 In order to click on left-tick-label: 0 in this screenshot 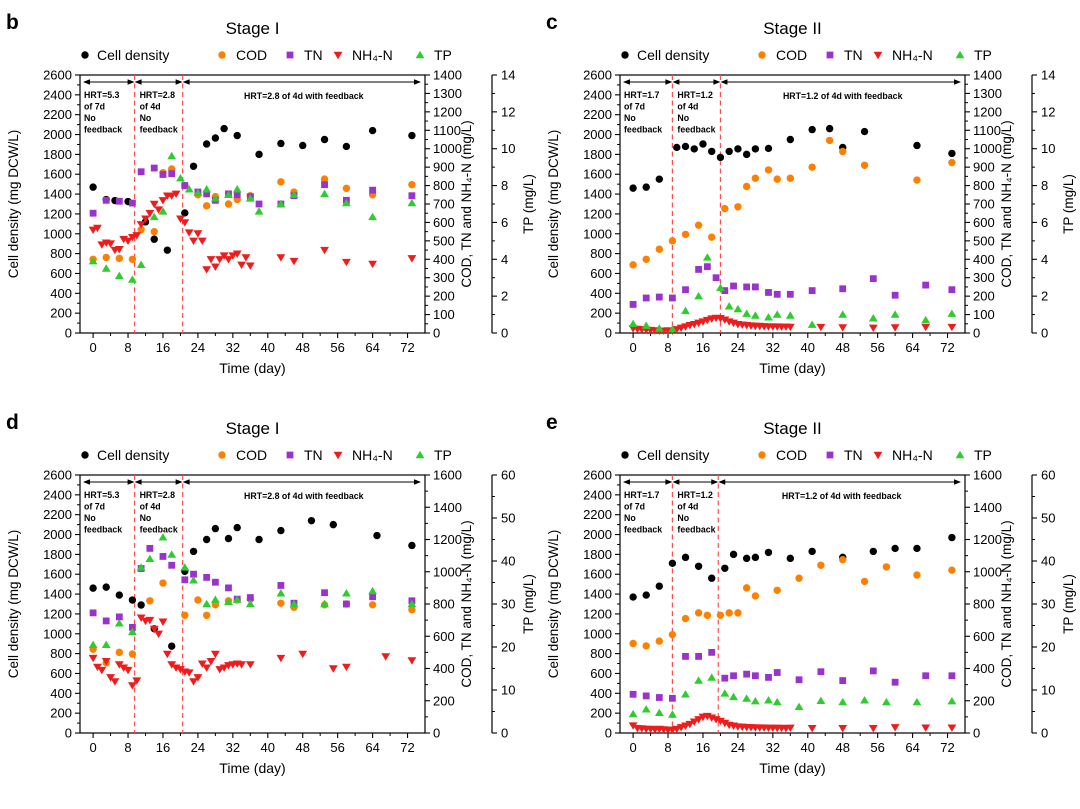, I will do `click(608, 733)`.